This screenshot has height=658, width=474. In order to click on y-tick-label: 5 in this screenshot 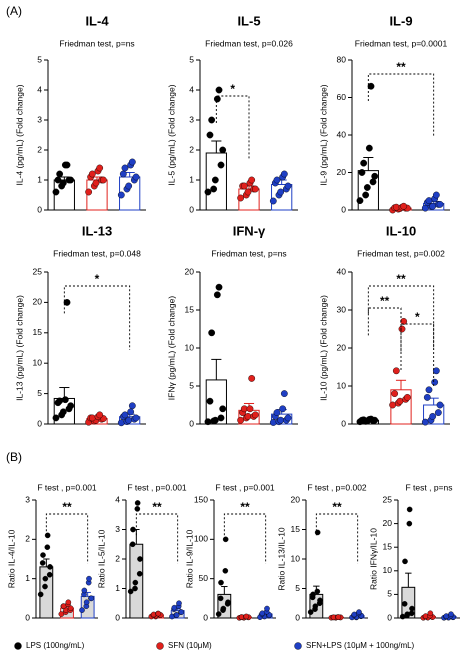, I will do `click(389, 594)`.